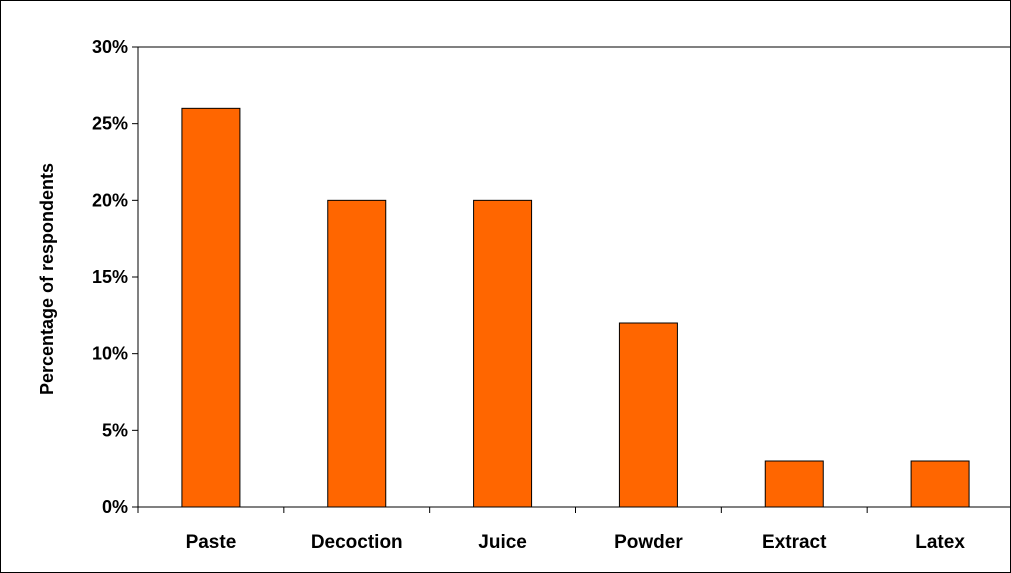 The width and height of the screenshot is (1011, 573). Describe the element at coordinates (47, 279) in the screenshot. I see `y-axis-title: Percentage of respondents` at that location.